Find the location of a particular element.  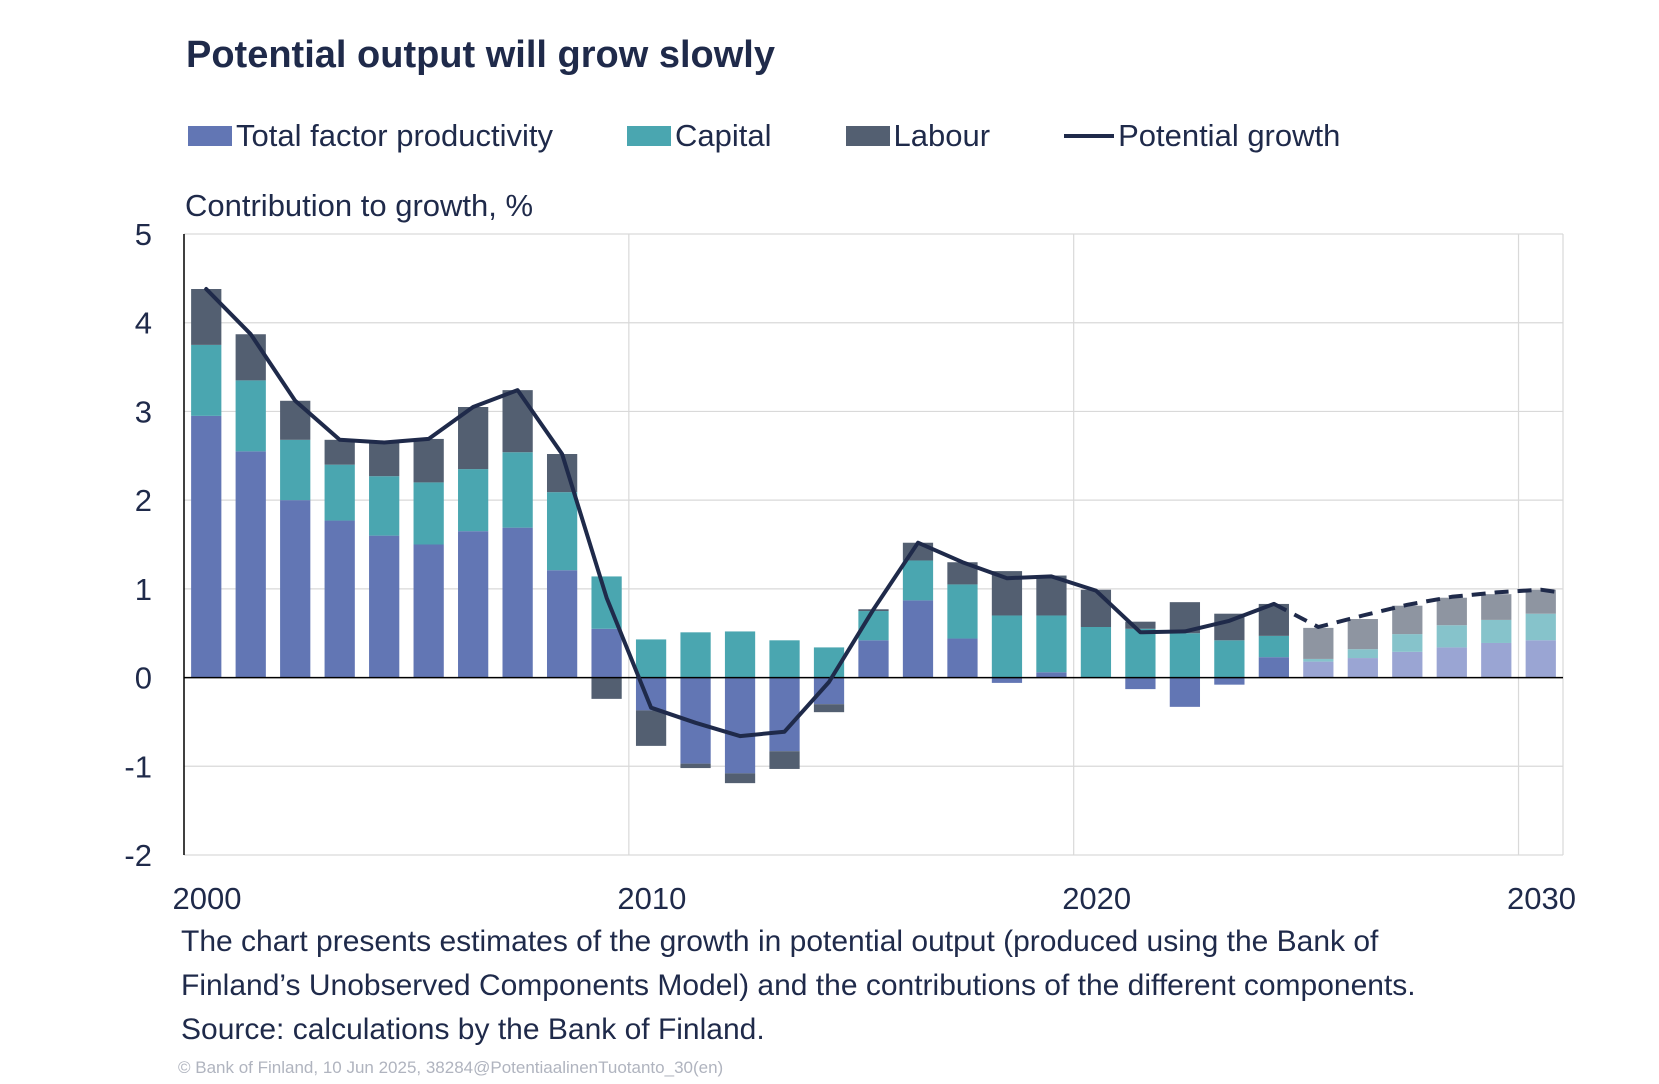

y-tick-label: 5 is located at coordinates (143, 234).